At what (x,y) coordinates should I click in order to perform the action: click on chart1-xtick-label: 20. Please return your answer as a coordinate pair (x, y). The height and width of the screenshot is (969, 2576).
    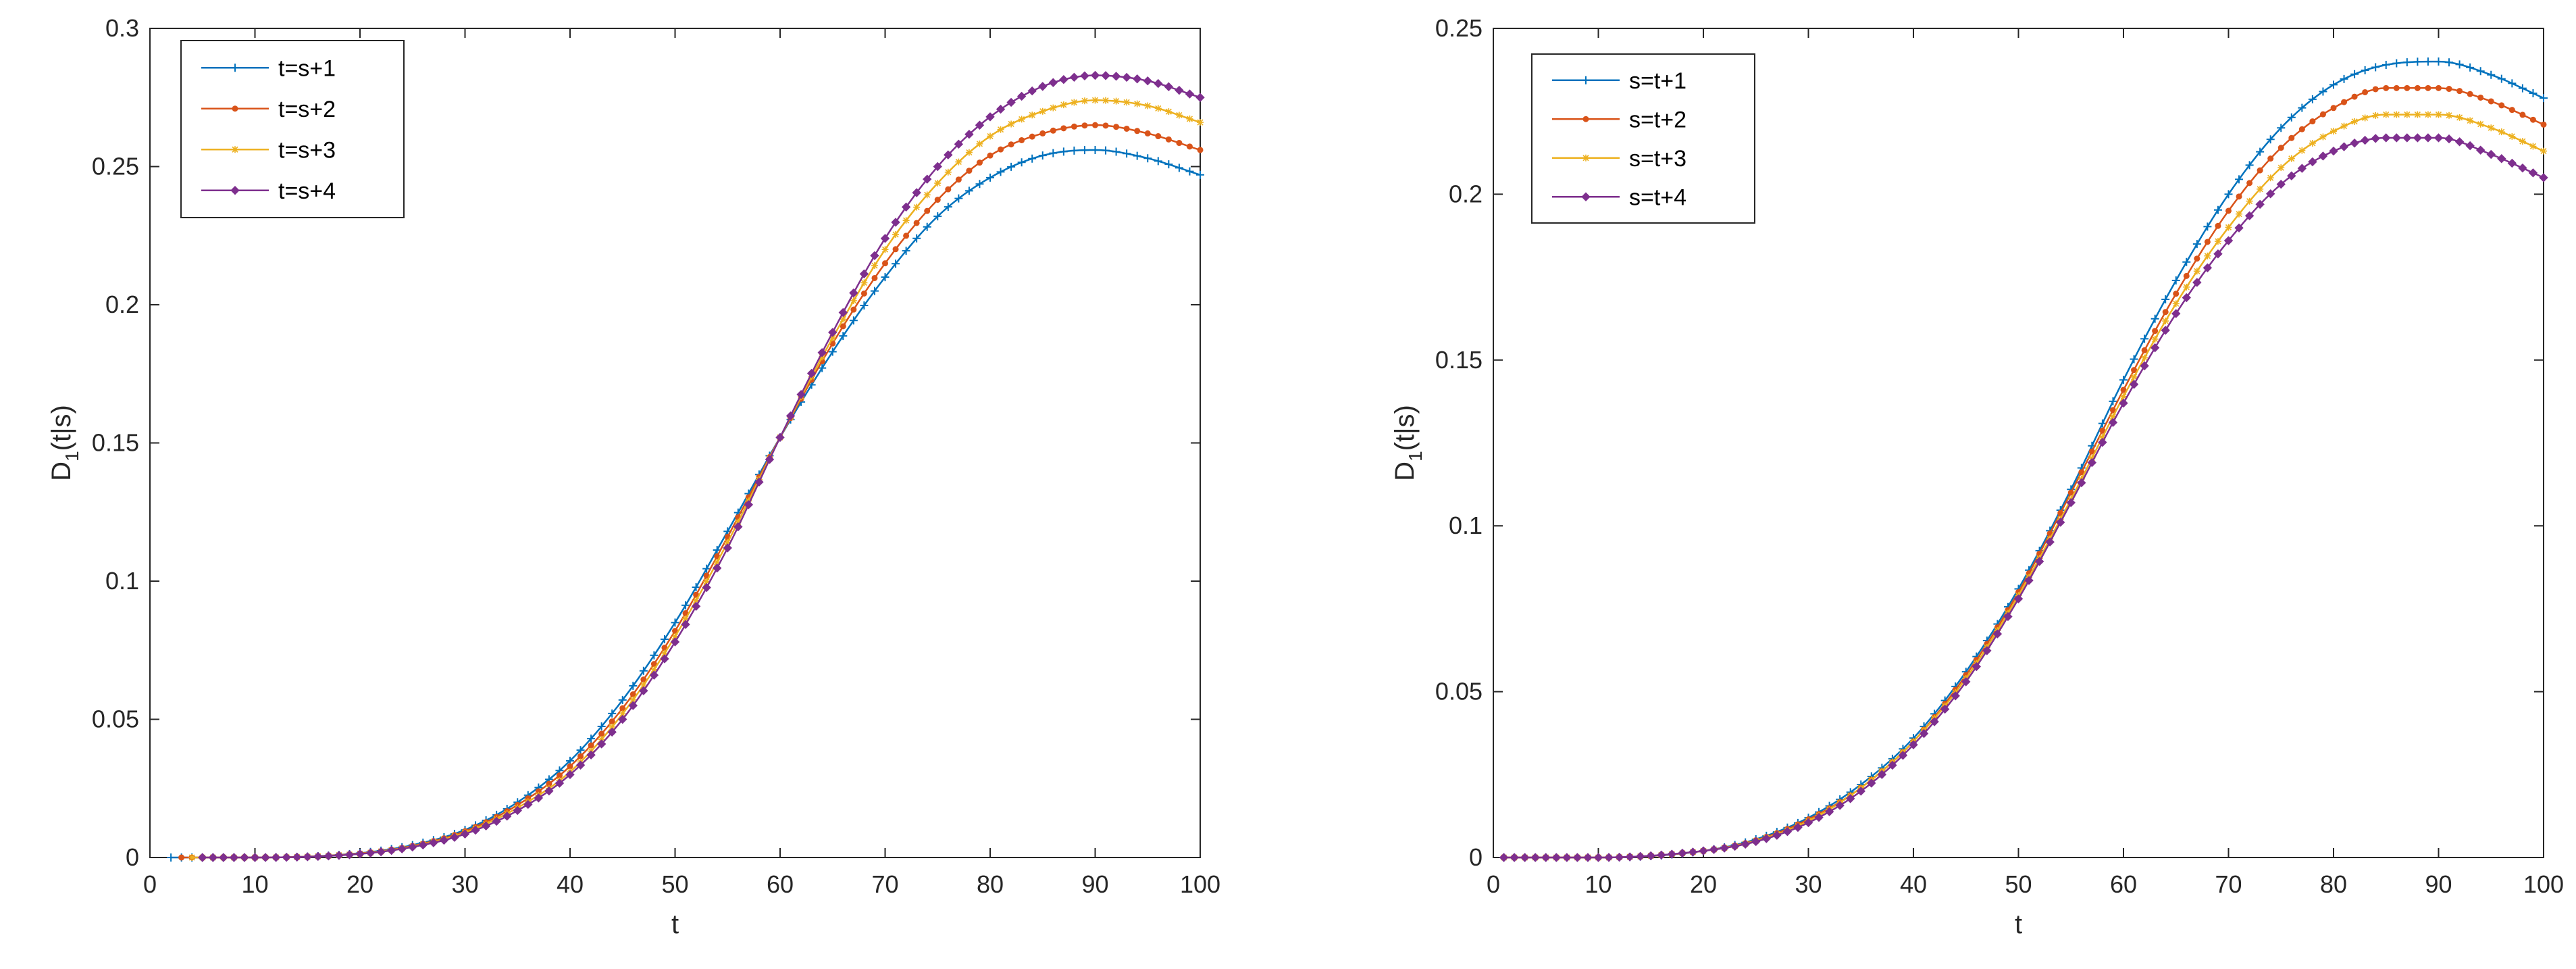
    Looking at the image, I should click on (359, 884).